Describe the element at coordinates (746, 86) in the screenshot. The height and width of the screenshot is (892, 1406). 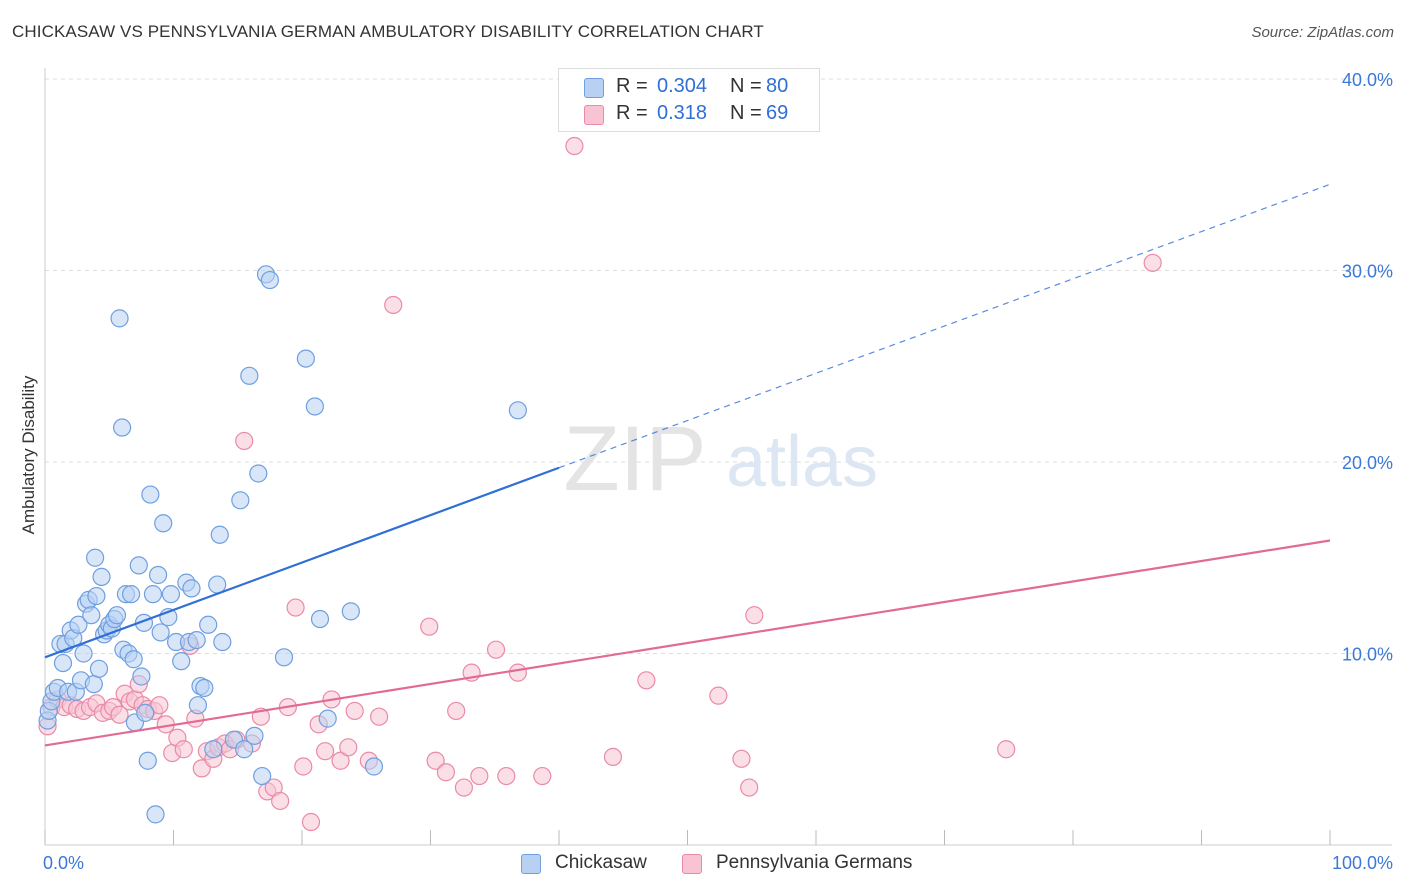
I see `n-label: N =` at that location.